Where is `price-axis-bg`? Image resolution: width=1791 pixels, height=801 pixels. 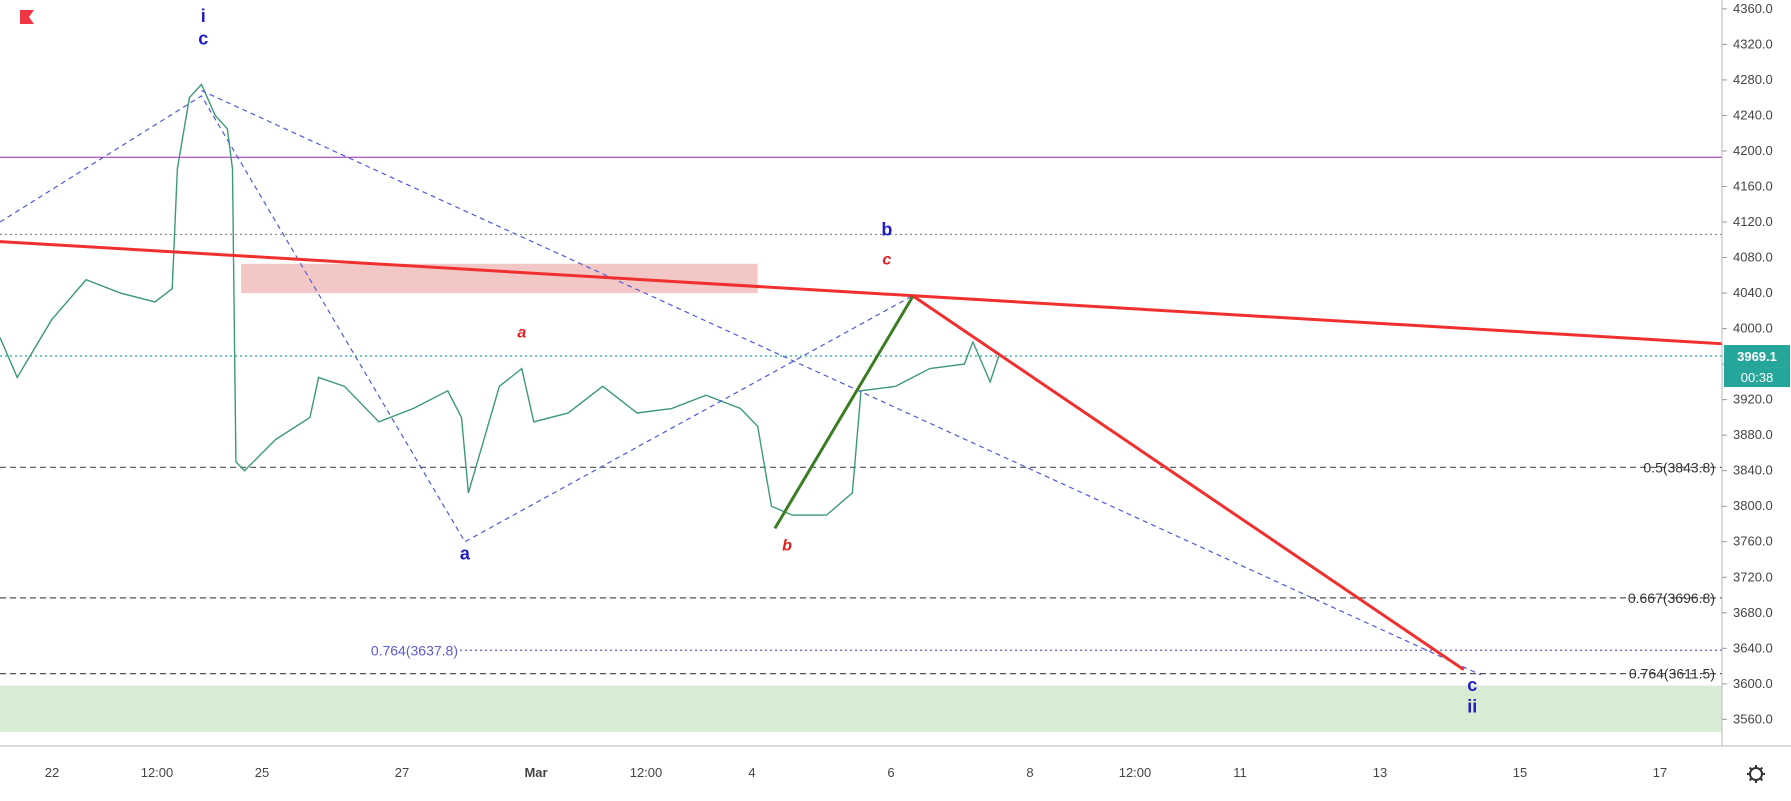
price-axis-bg is located at coordinates (1756, 400).